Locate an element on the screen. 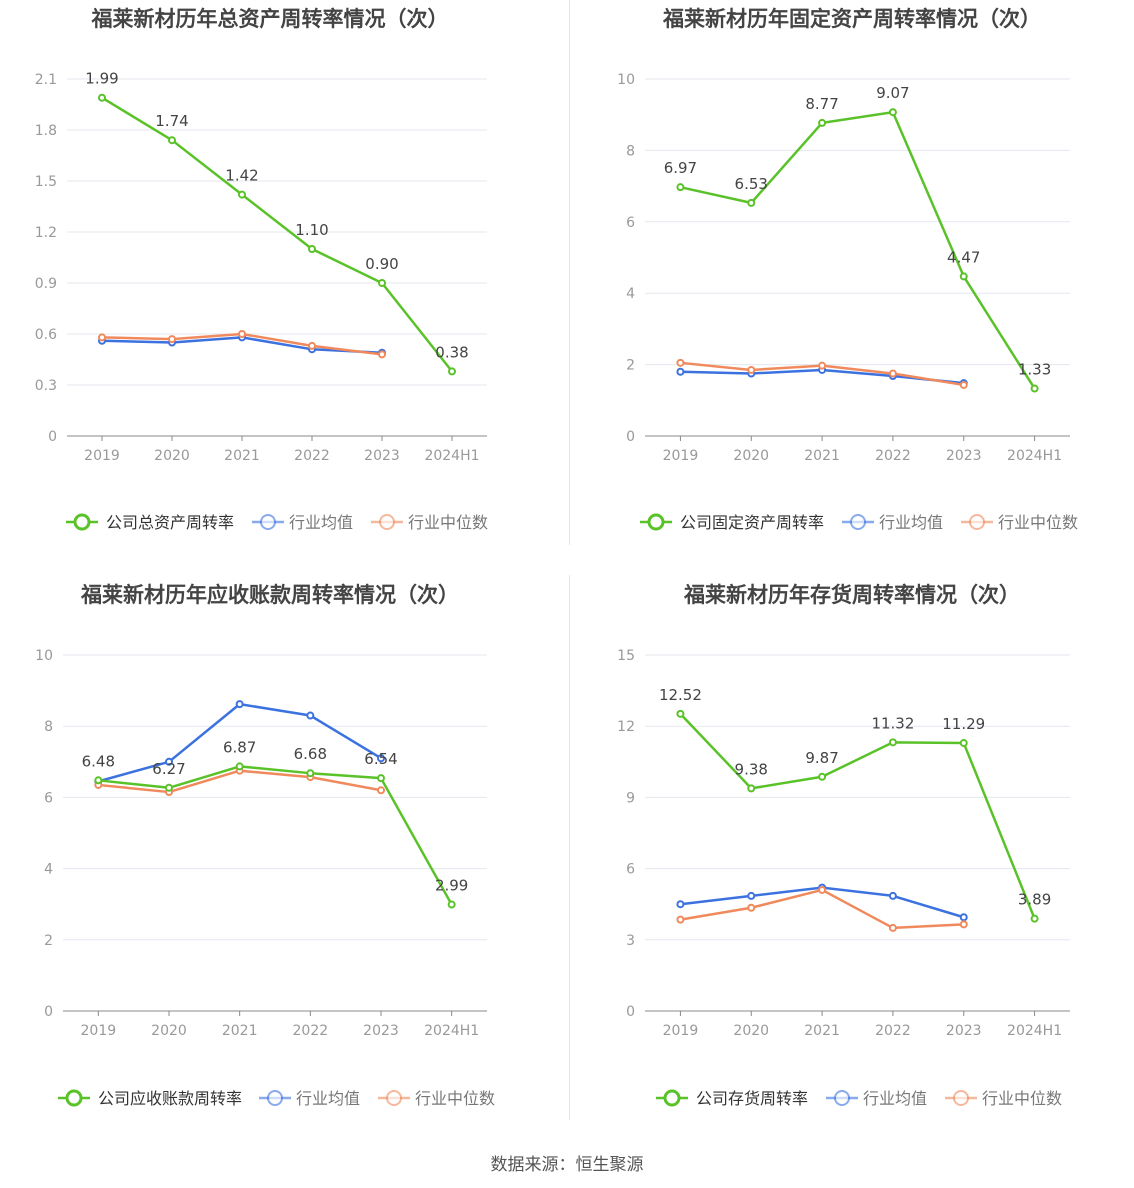  data-label: 0.38 is located at coordinates (451, 352).